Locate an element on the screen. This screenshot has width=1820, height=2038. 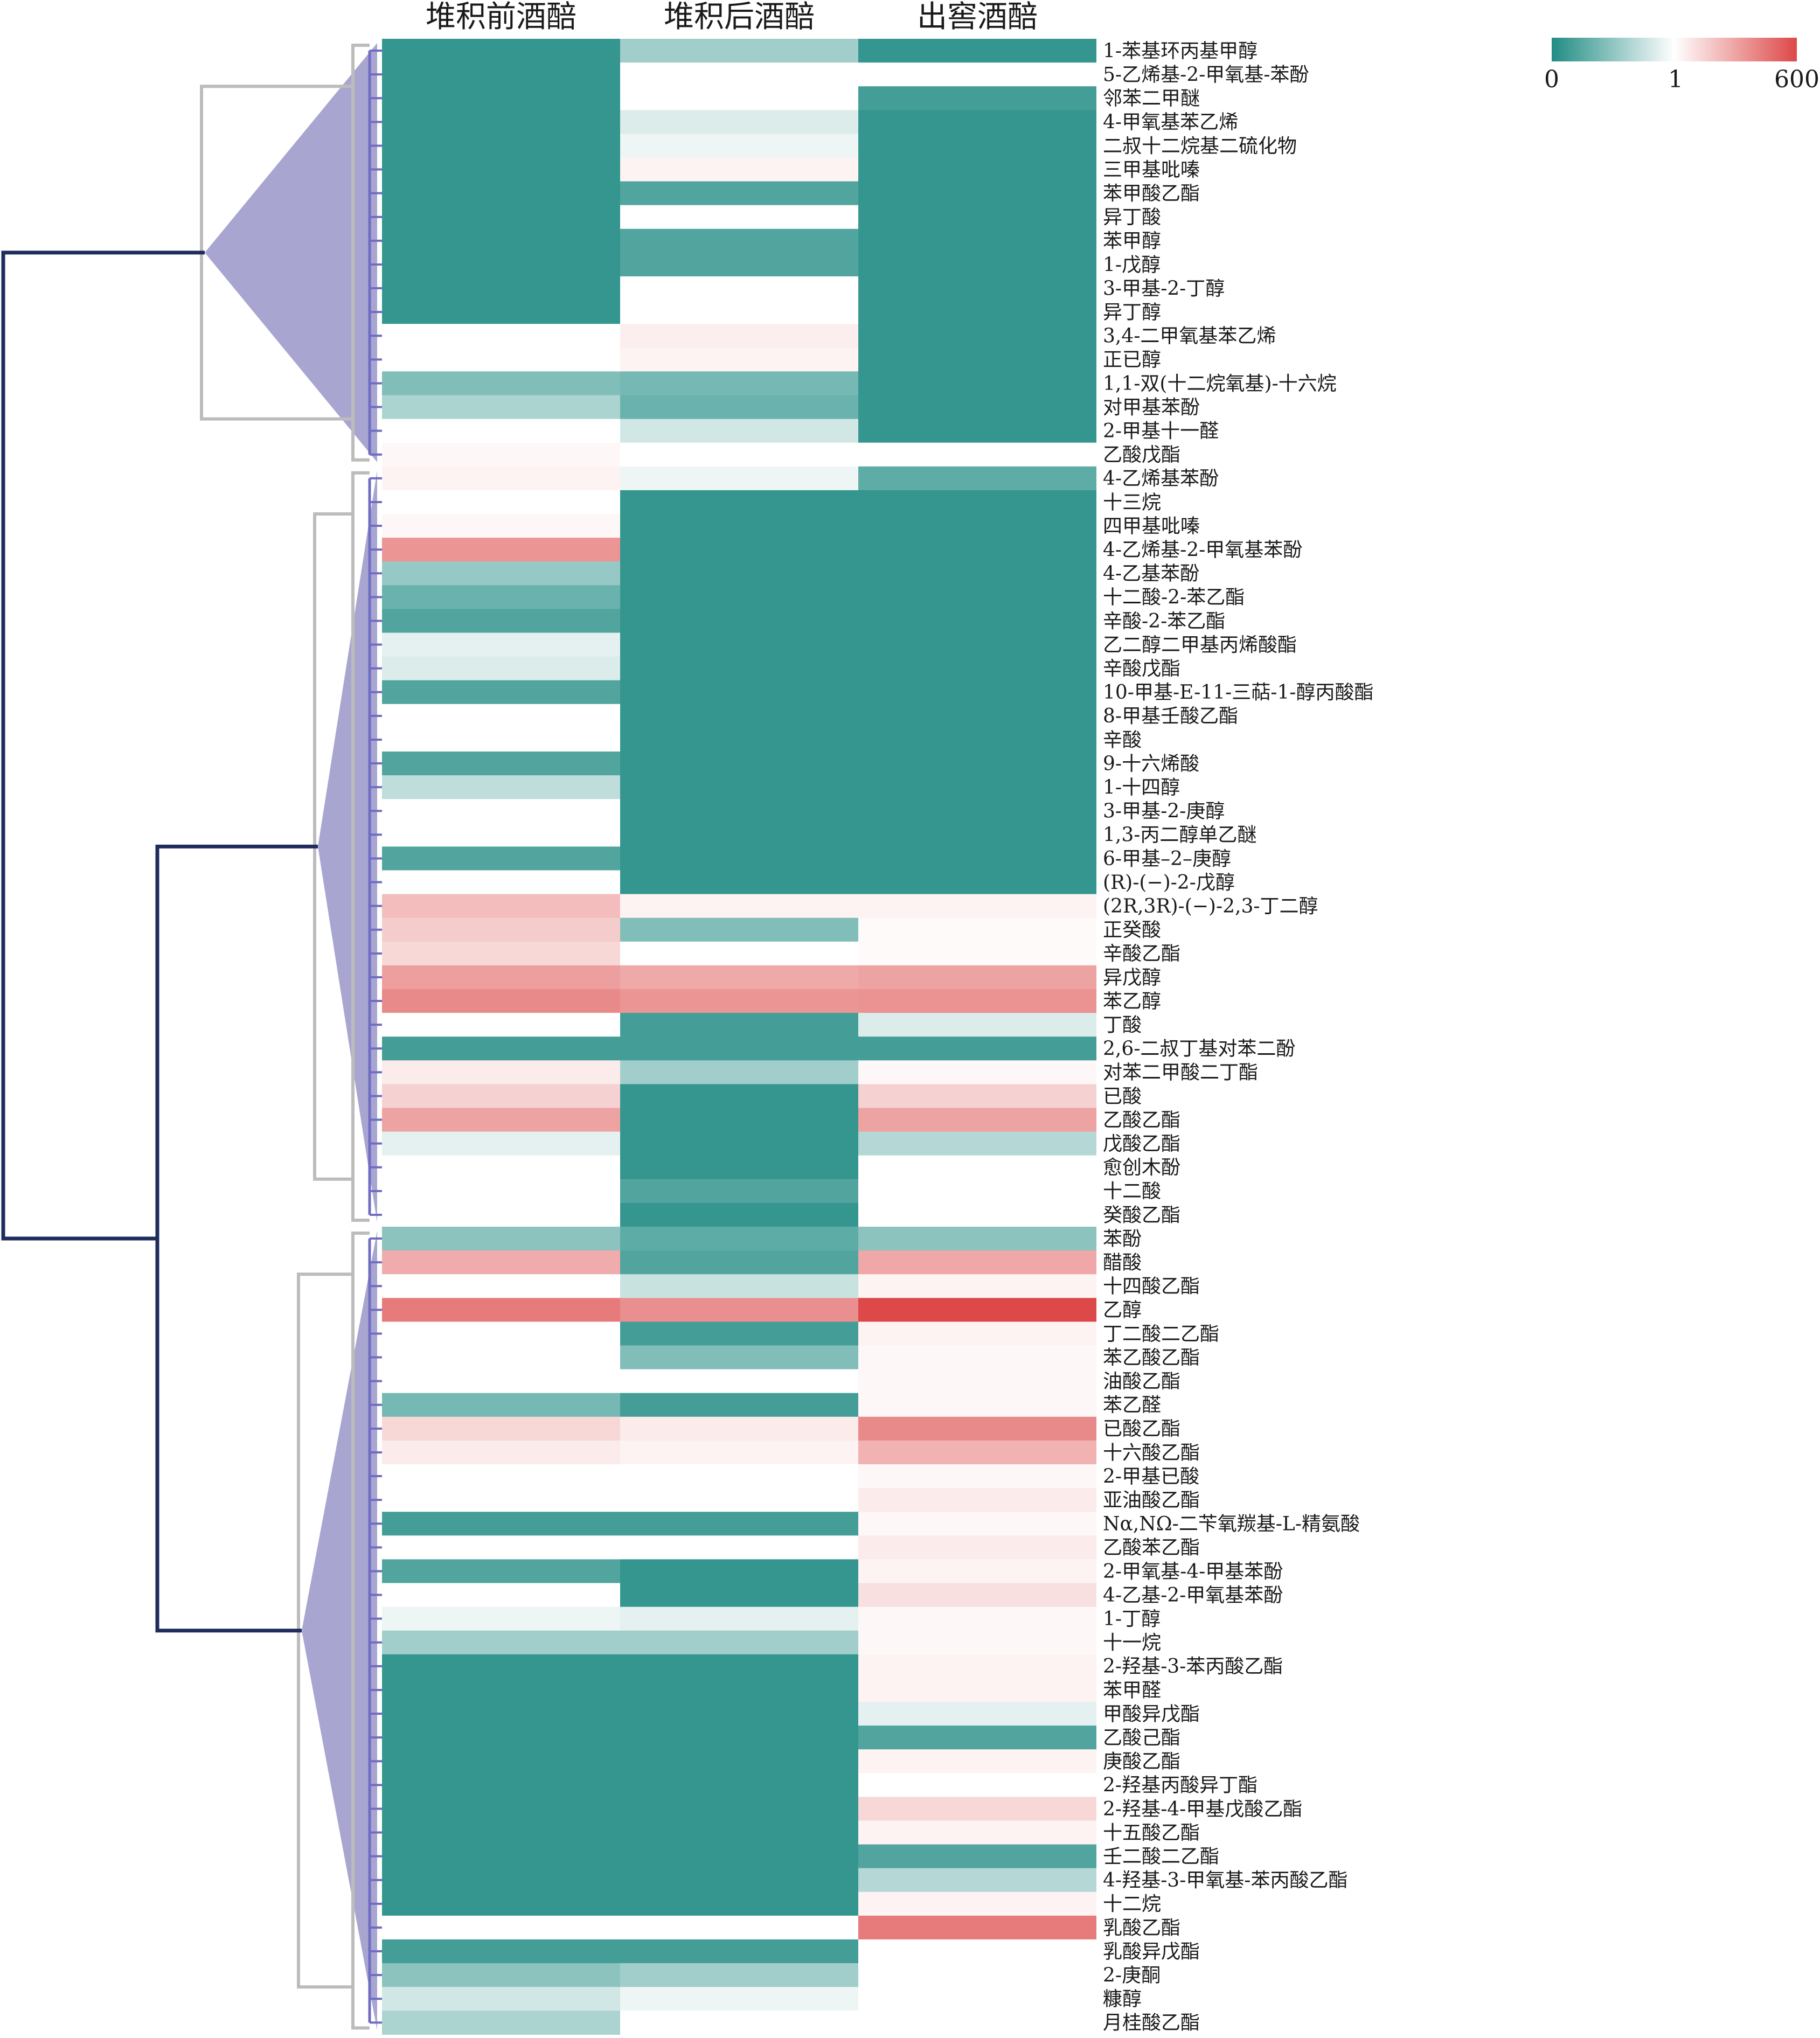
row-label: 3-甲基-2-丁醇 is located at coordinates (1164, 288).